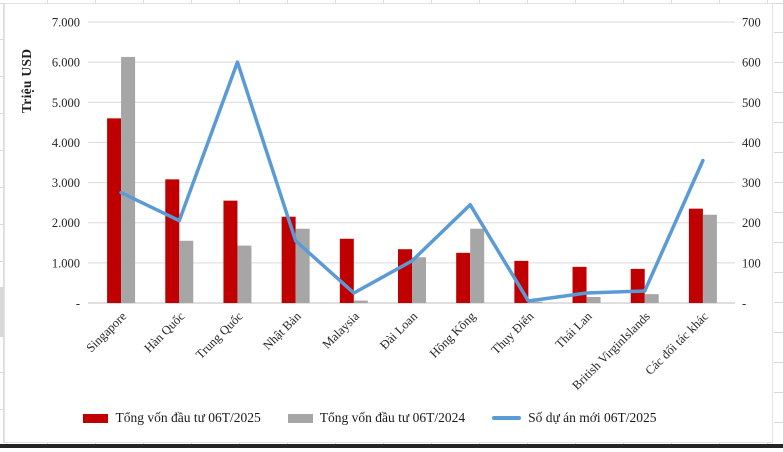  What do you see at coordinates (188, 417) in the screenshot?
I see `legend-label: Tổng vốn đầu tư 06T/2025` at bounding box center [188, 417].